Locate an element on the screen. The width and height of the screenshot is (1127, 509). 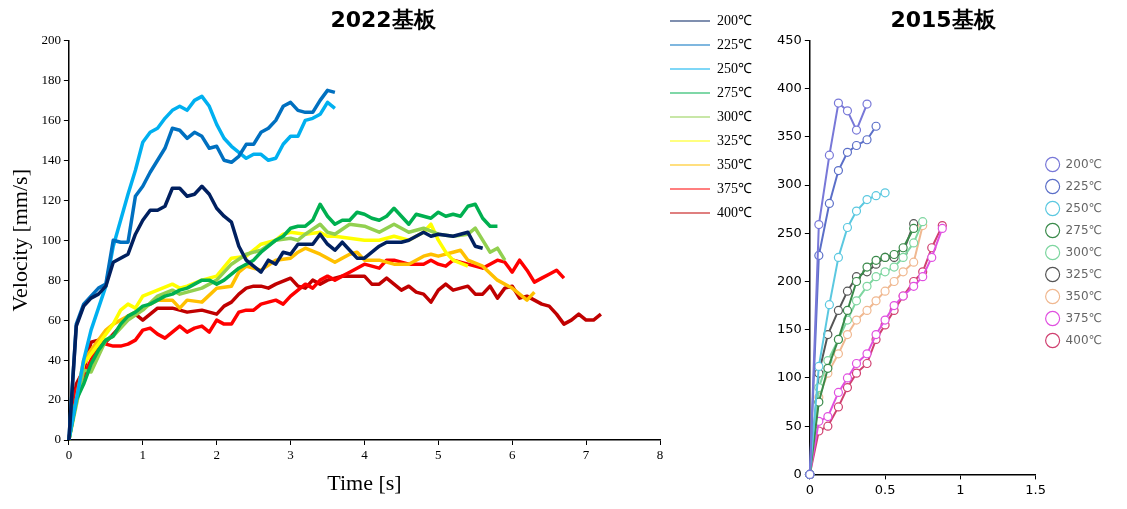
y-axis-title: Velocity [mm/s] is located at coordinates (19, 240).